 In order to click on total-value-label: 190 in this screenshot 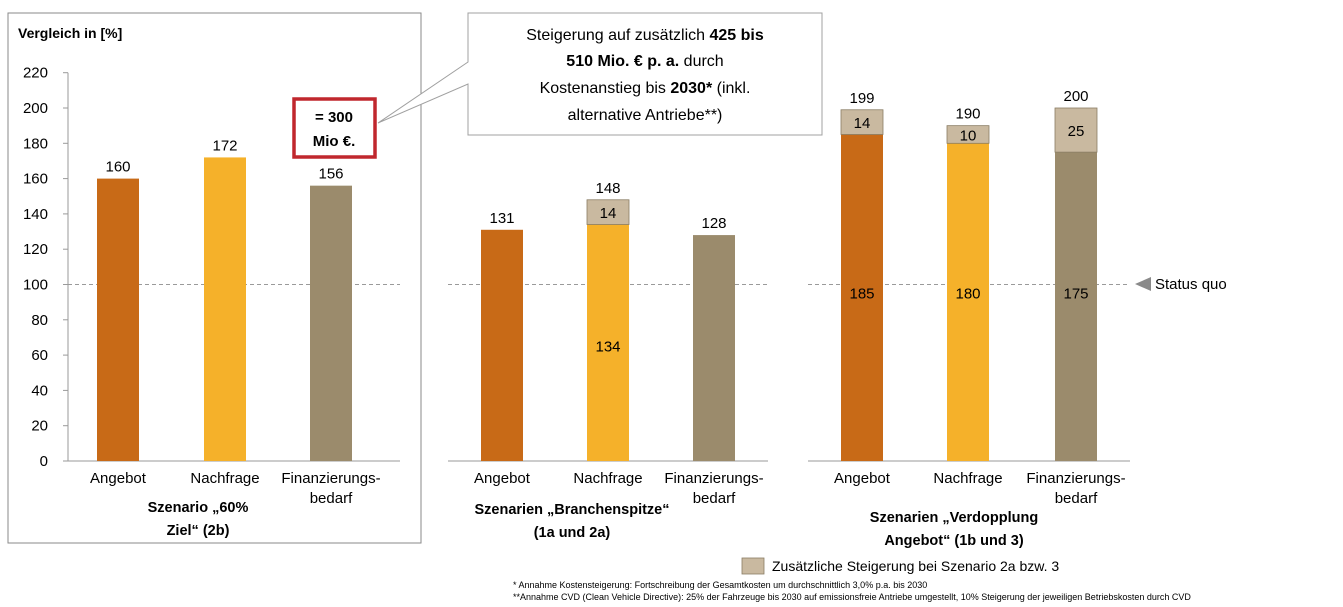, I will do `click(967, 114)`.